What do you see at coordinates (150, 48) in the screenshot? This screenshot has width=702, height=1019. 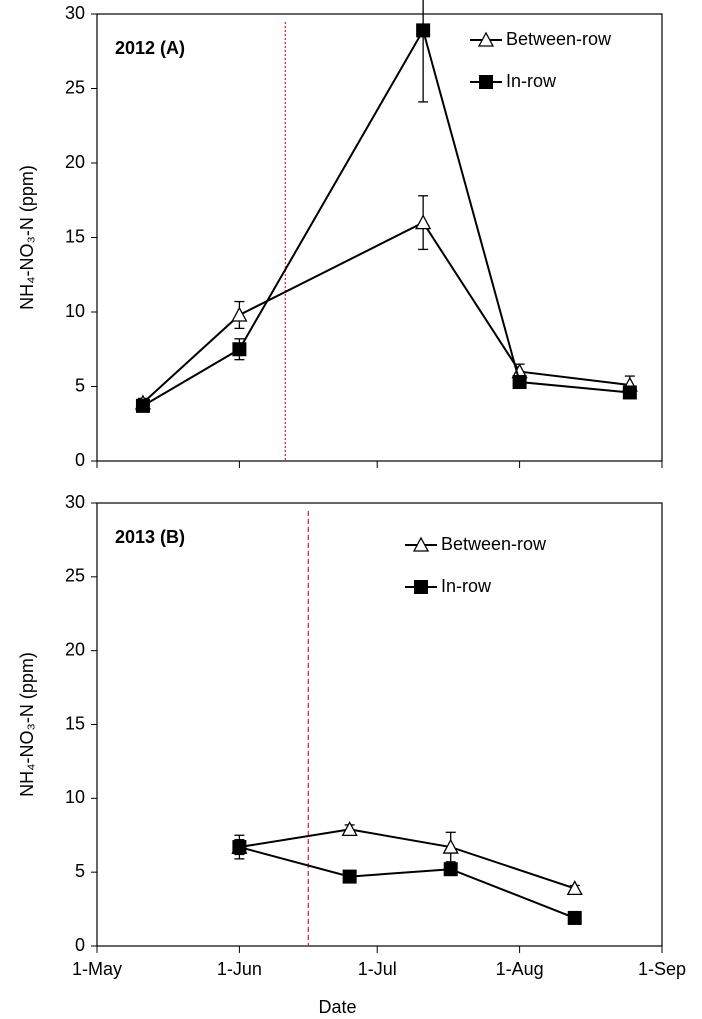 I see `panel-annotation: 2012 (A)` at bounding box center [150, 48].